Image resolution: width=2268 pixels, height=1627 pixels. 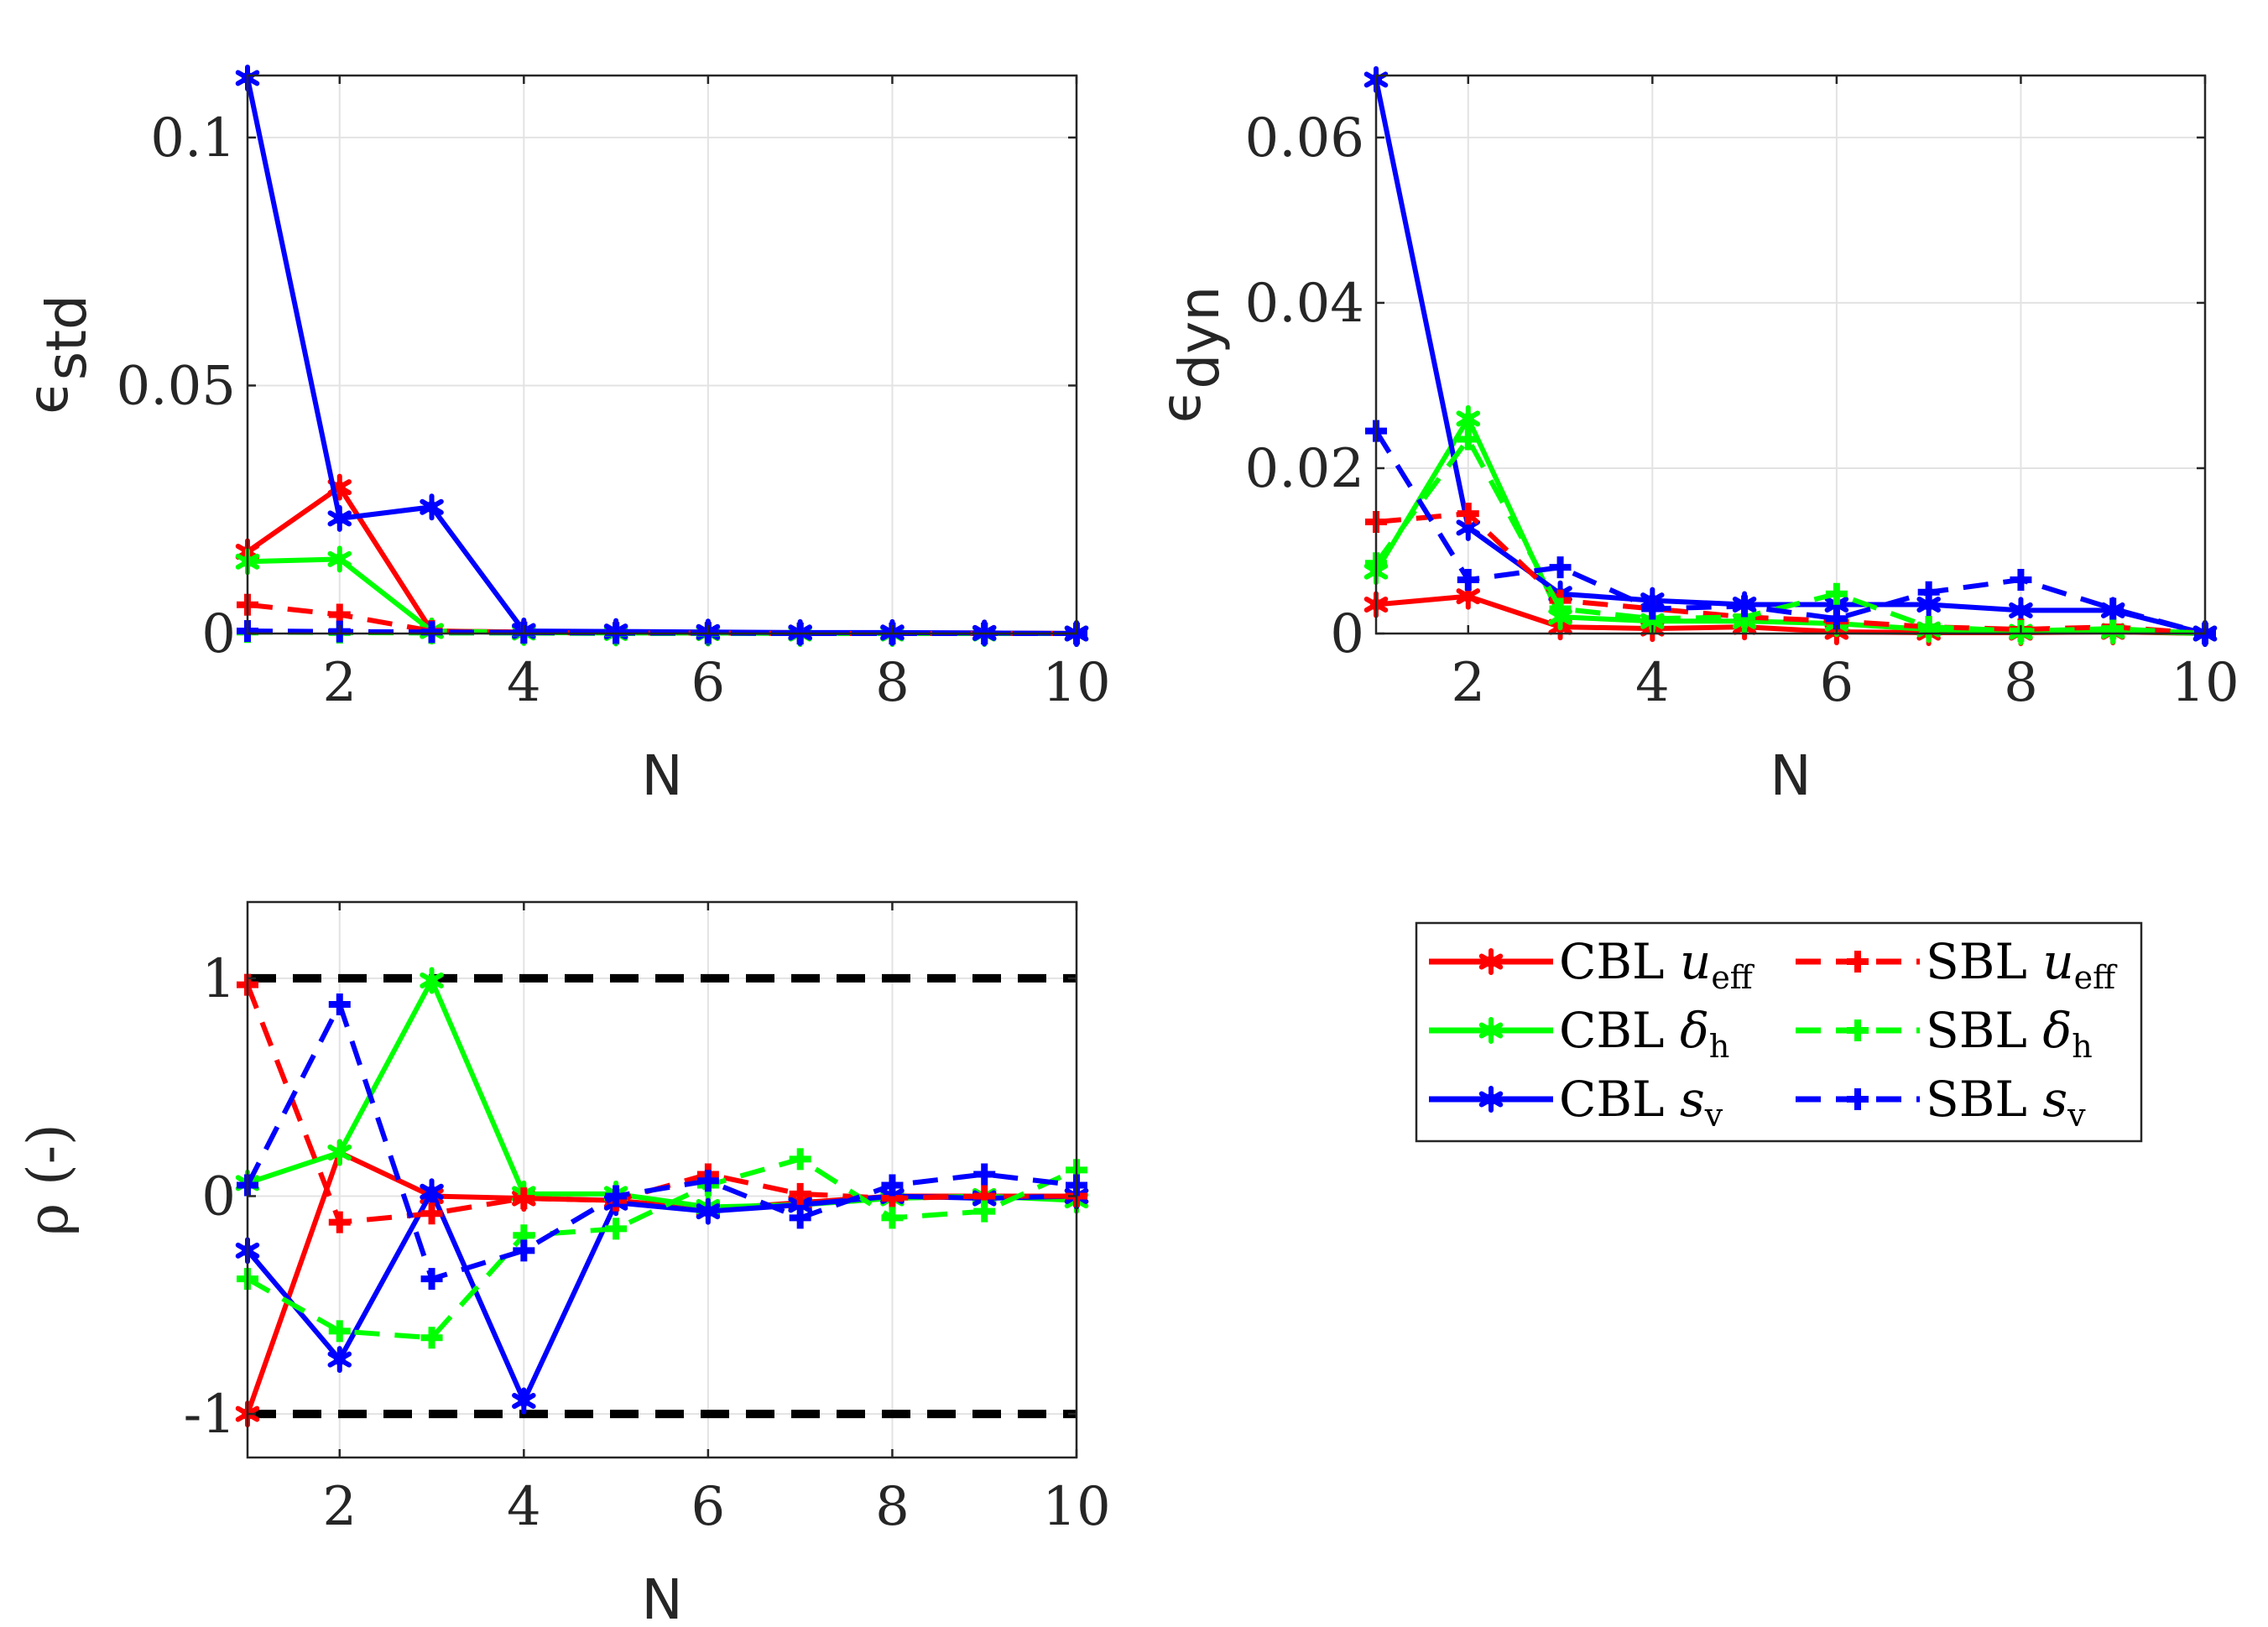 I want to click on legend-item: CBL sv, so click(x=1576, y=1102).